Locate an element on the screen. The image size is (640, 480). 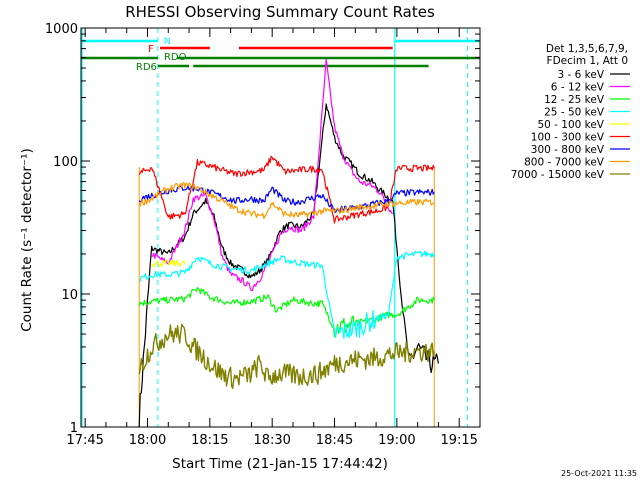
flare-flag-label: F is located at coordinates (151, 49).